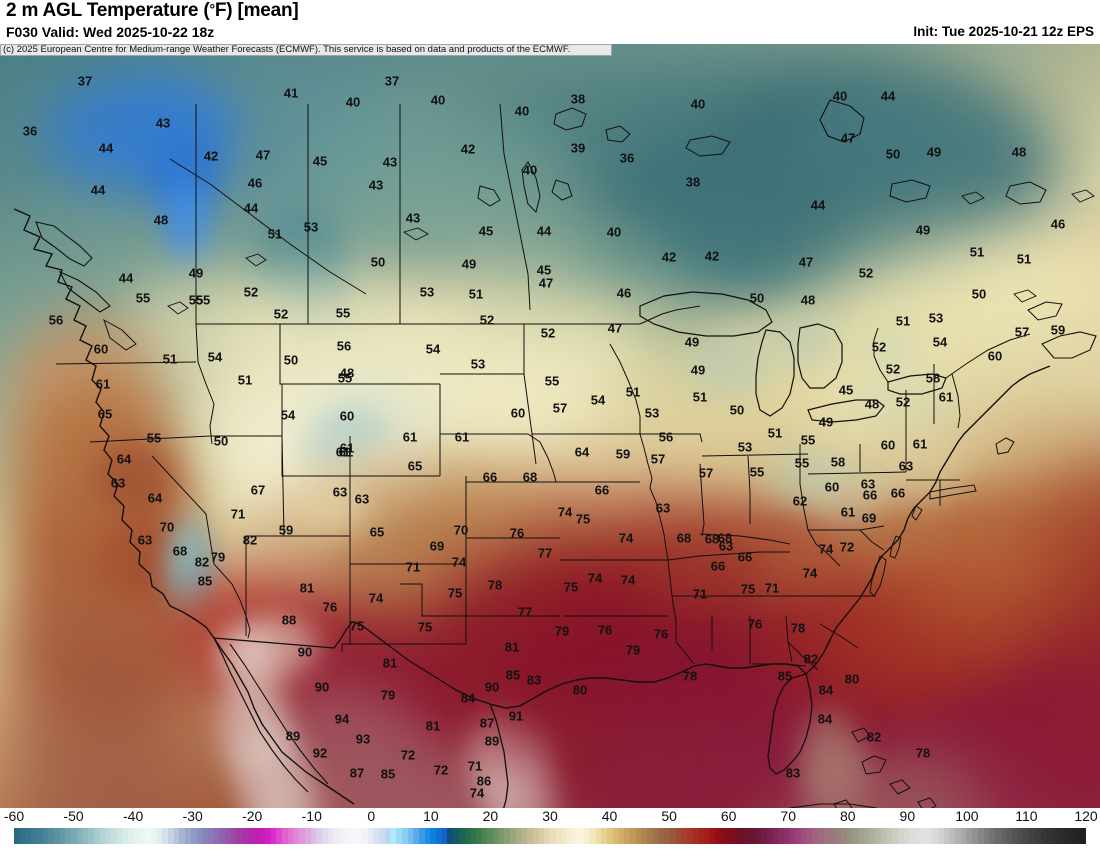 Image resolution: width=1100 pixels, height=850 pixels. What do you see at coordinates (413, 218) in the screenshot?
I see `temperature-label: 43` at bounding box center [413, 218].